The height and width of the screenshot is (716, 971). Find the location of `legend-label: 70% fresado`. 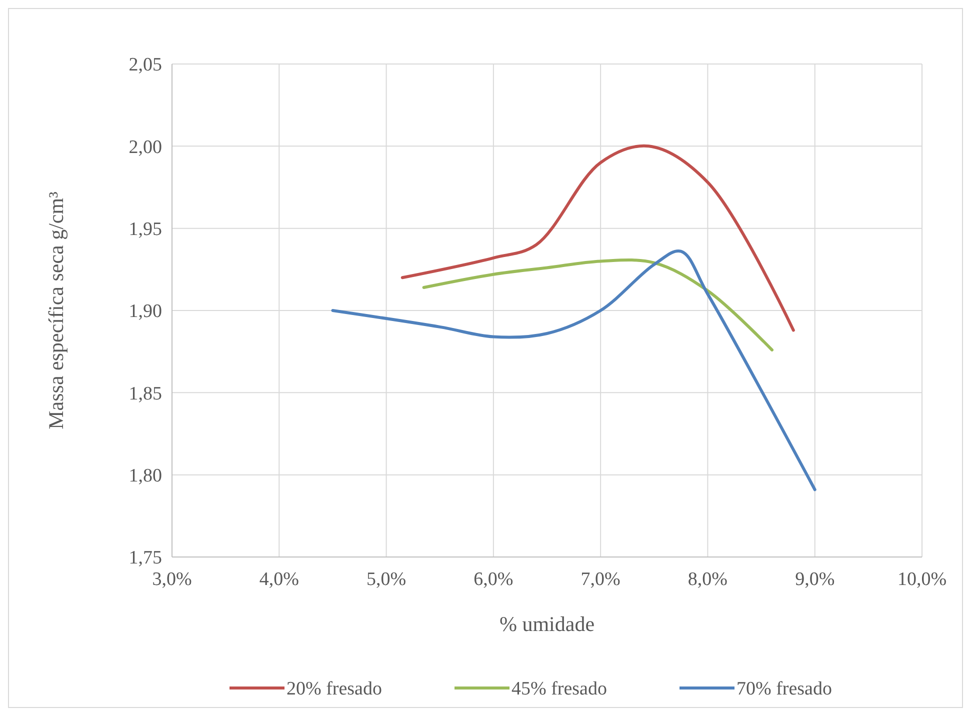

legend-label: 70% fresado is located at coordinates (784, 689).